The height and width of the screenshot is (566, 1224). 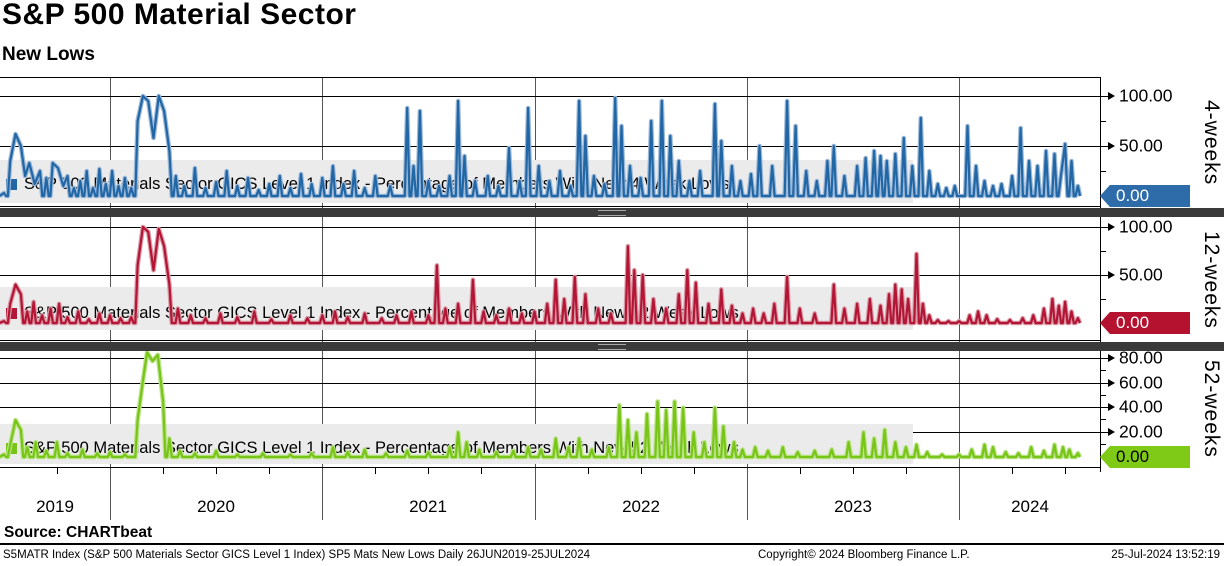 I want to click on page-title: S&P 500 Material Sector, so click(x=179, y=15).